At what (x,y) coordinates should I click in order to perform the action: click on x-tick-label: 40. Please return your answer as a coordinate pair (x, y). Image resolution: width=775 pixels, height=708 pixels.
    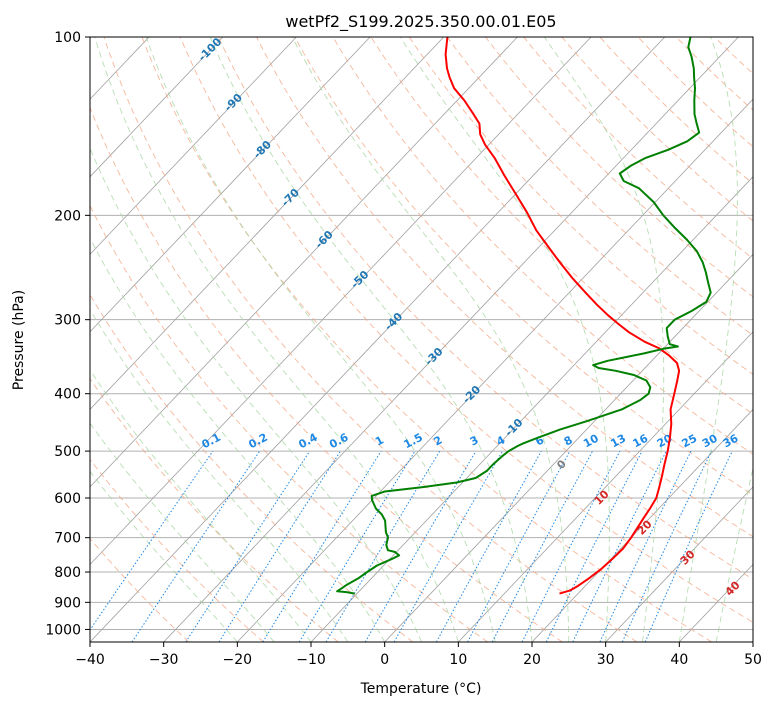
    Looking at the image, I should click on (679, 660).